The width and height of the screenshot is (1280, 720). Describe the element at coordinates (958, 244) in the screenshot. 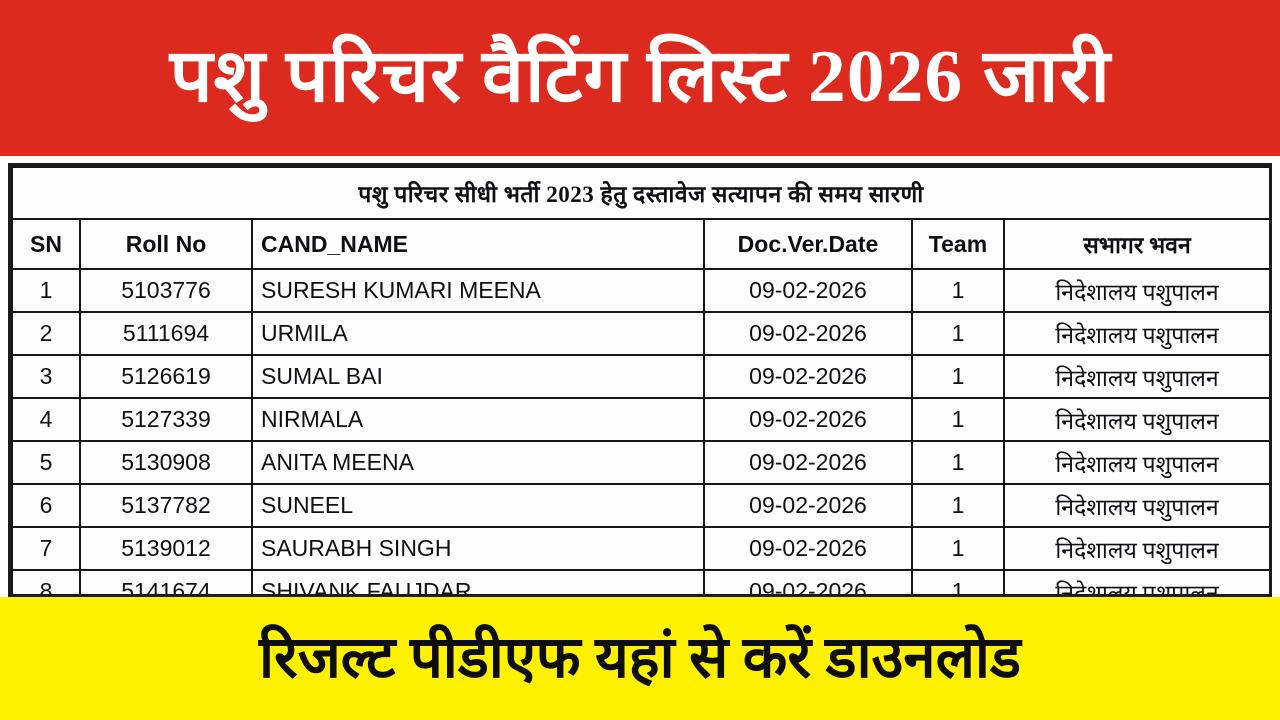

I see `column-header-team: Team` at that location.